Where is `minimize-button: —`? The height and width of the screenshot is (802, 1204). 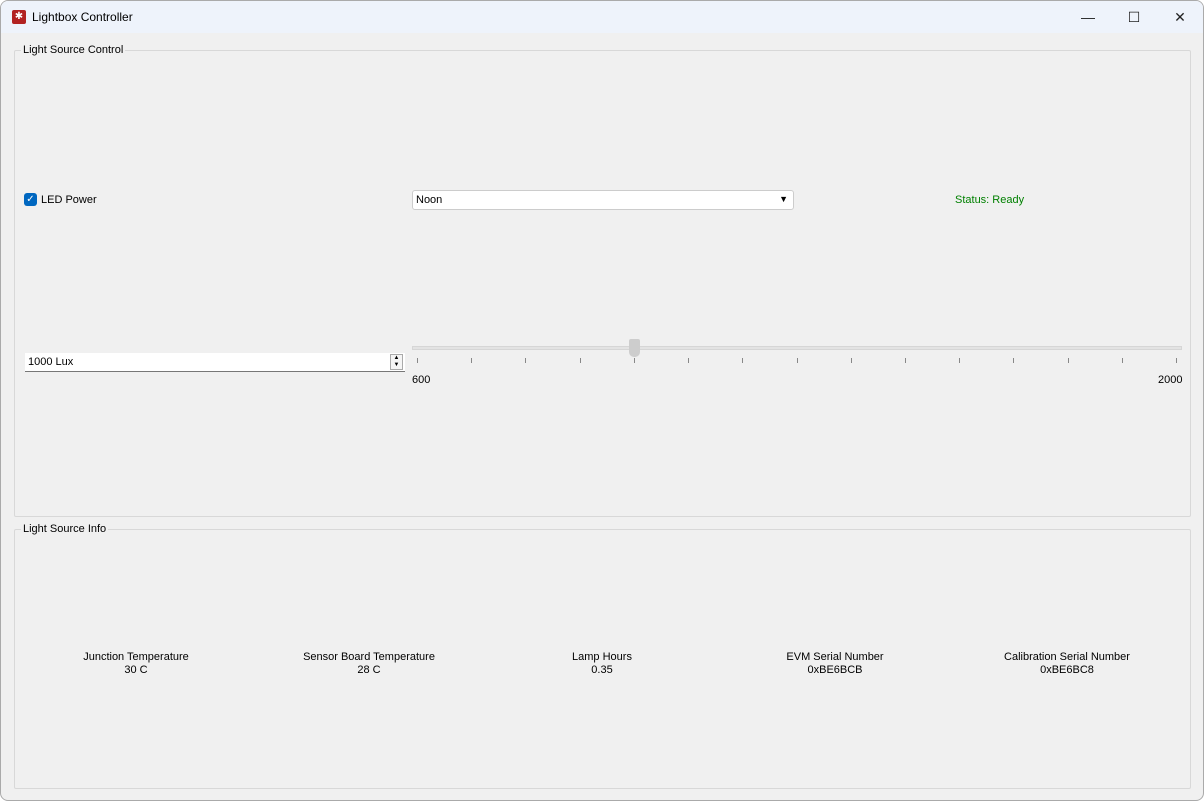
minimize-button: — is located at coordinates (1088, 17).